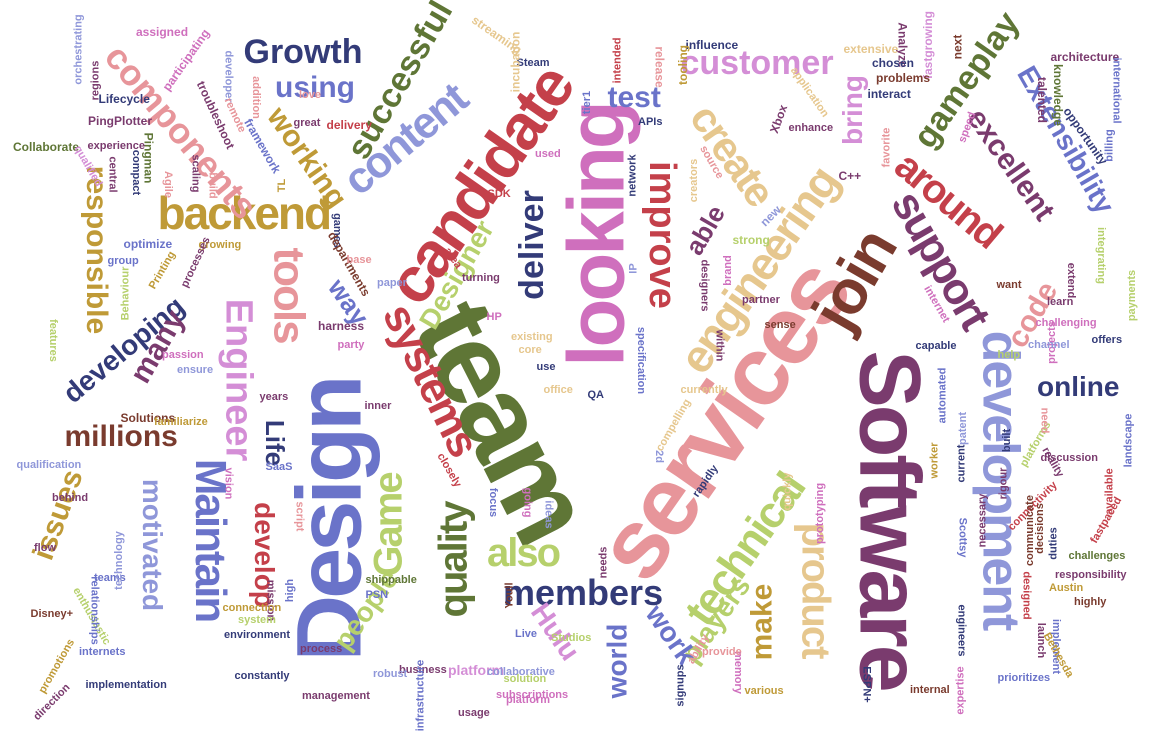  I want to click on word-paper: paper, so click(392, 282).